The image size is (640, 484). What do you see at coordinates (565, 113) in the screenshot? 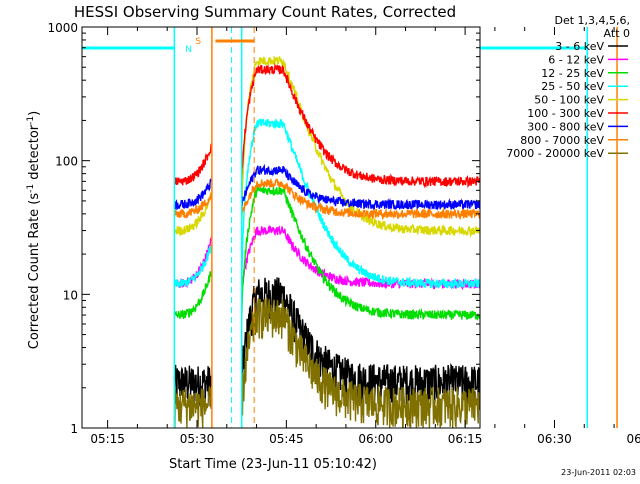
I see `legend-label: 100 - 300 keV` at bounding box center [565, 113].